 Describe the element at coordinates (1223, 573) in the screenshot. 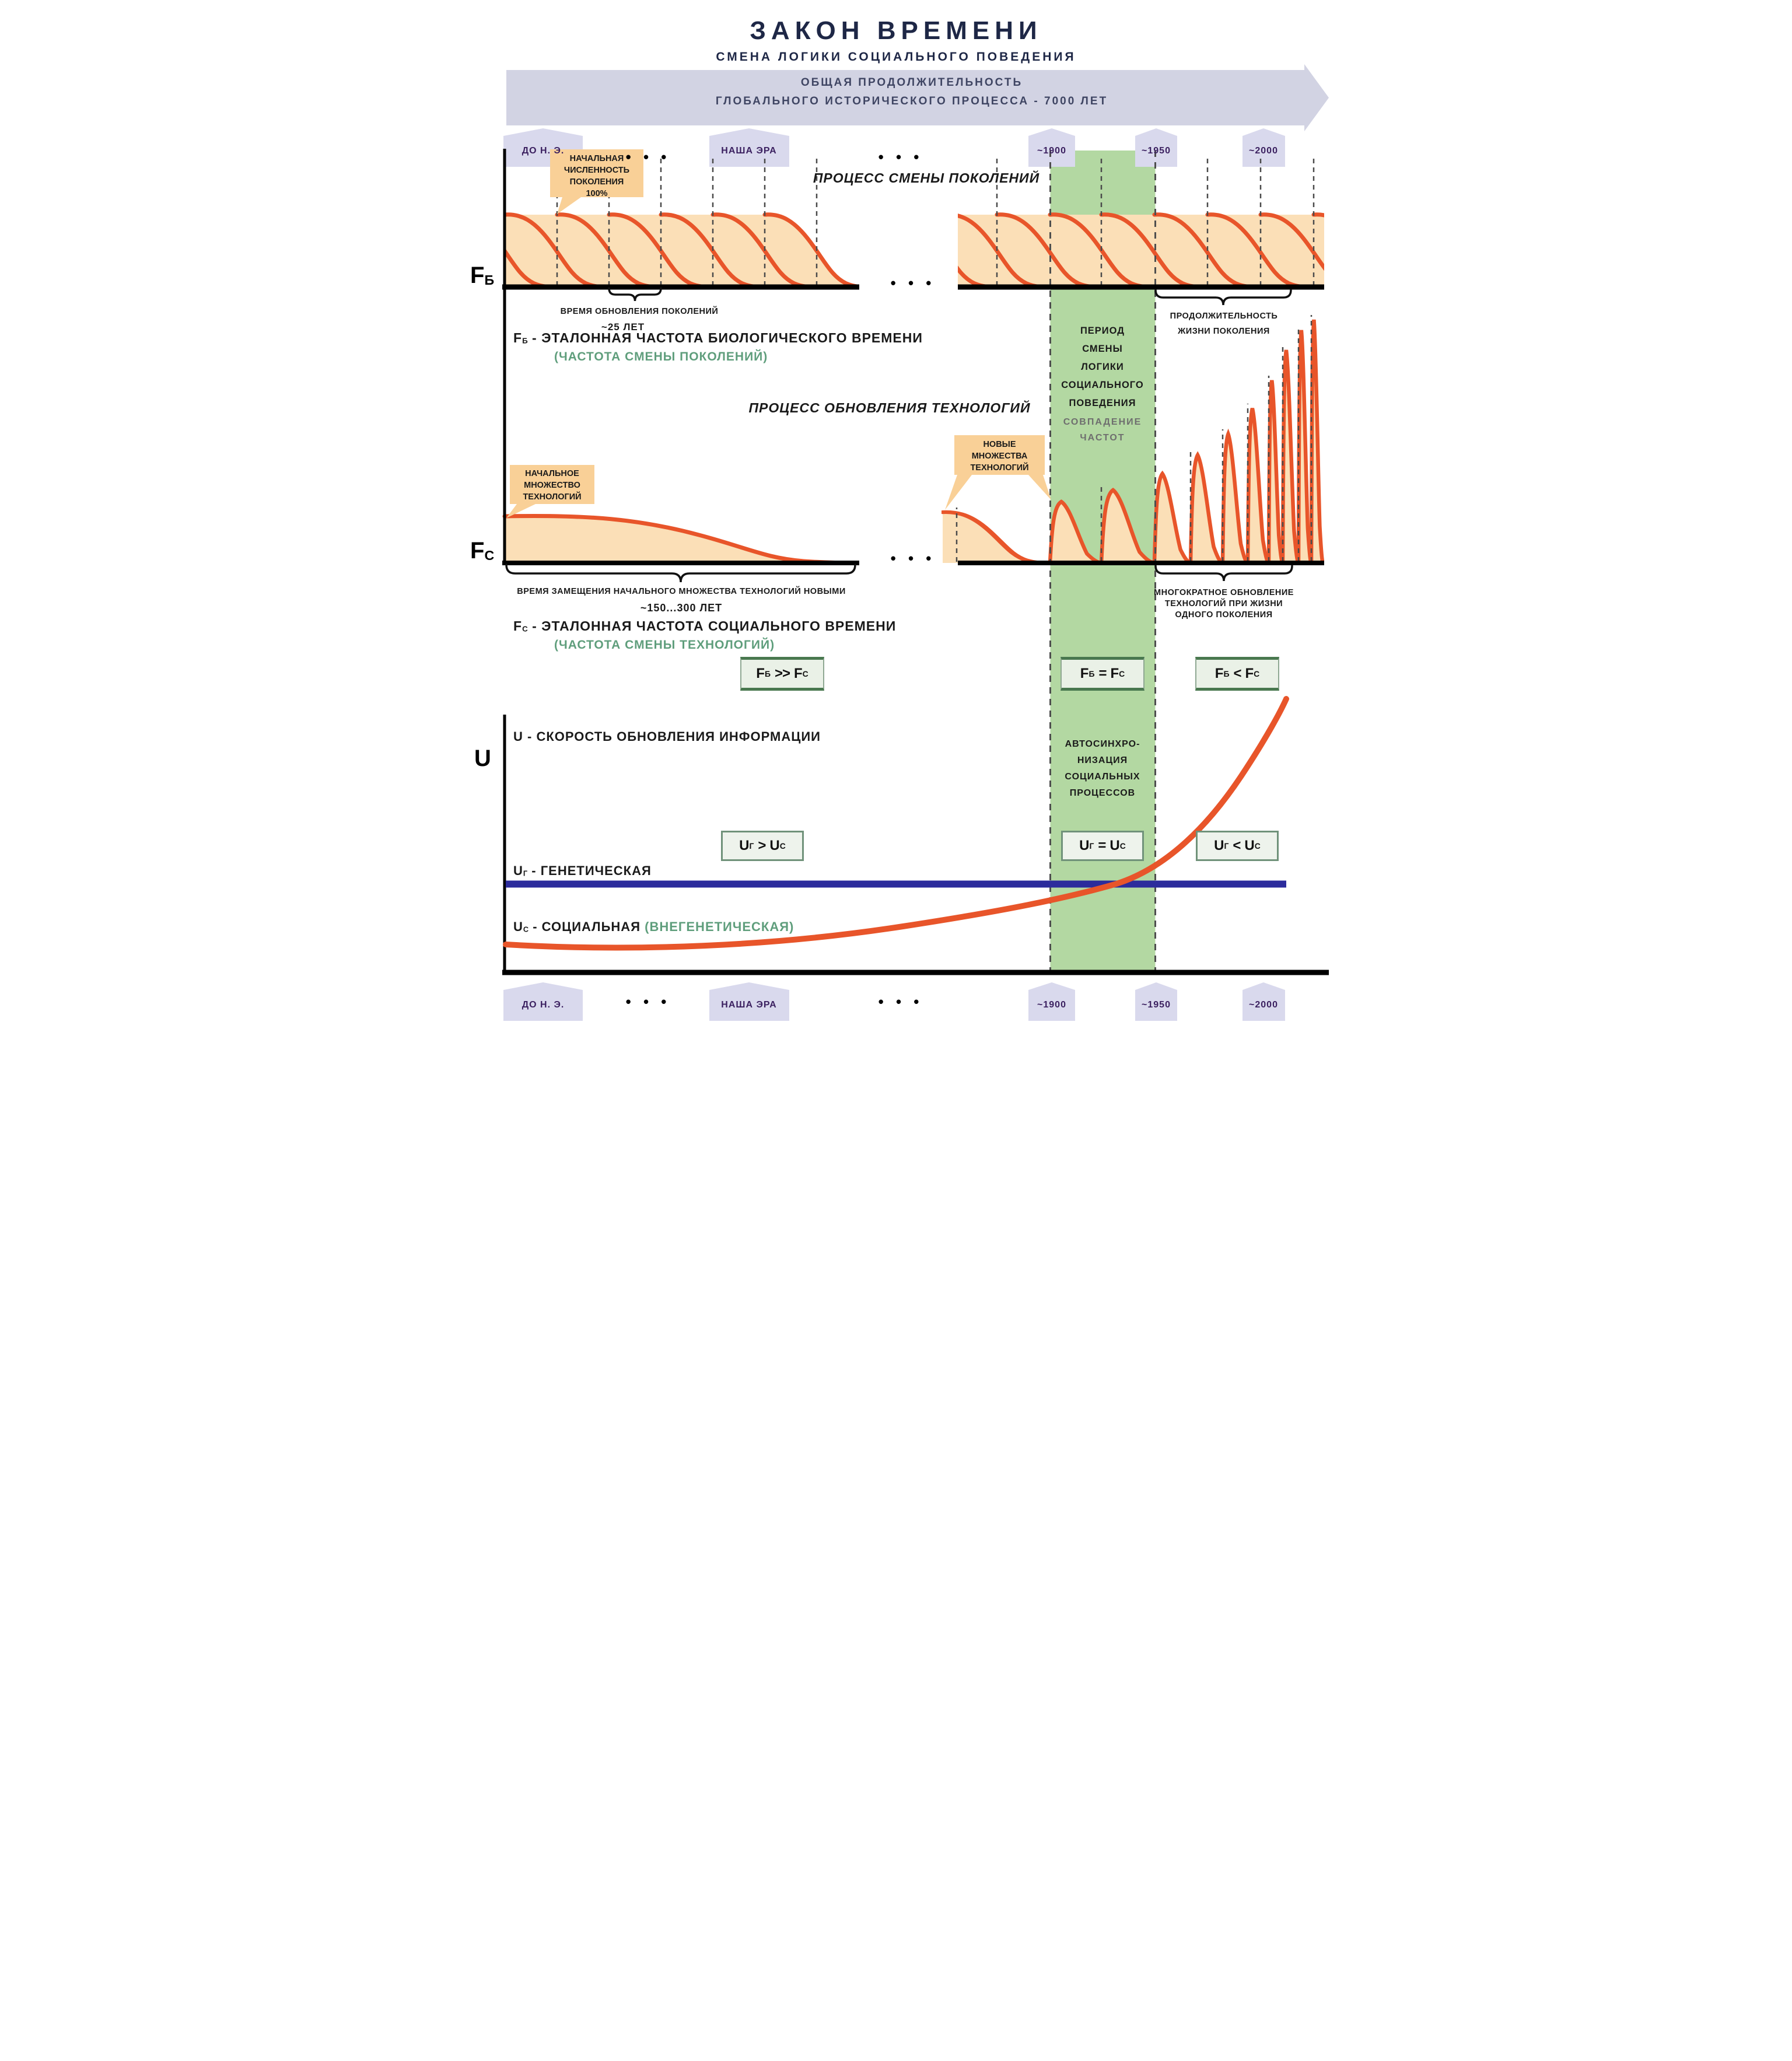

I see `brace-tech-multi` at that location.